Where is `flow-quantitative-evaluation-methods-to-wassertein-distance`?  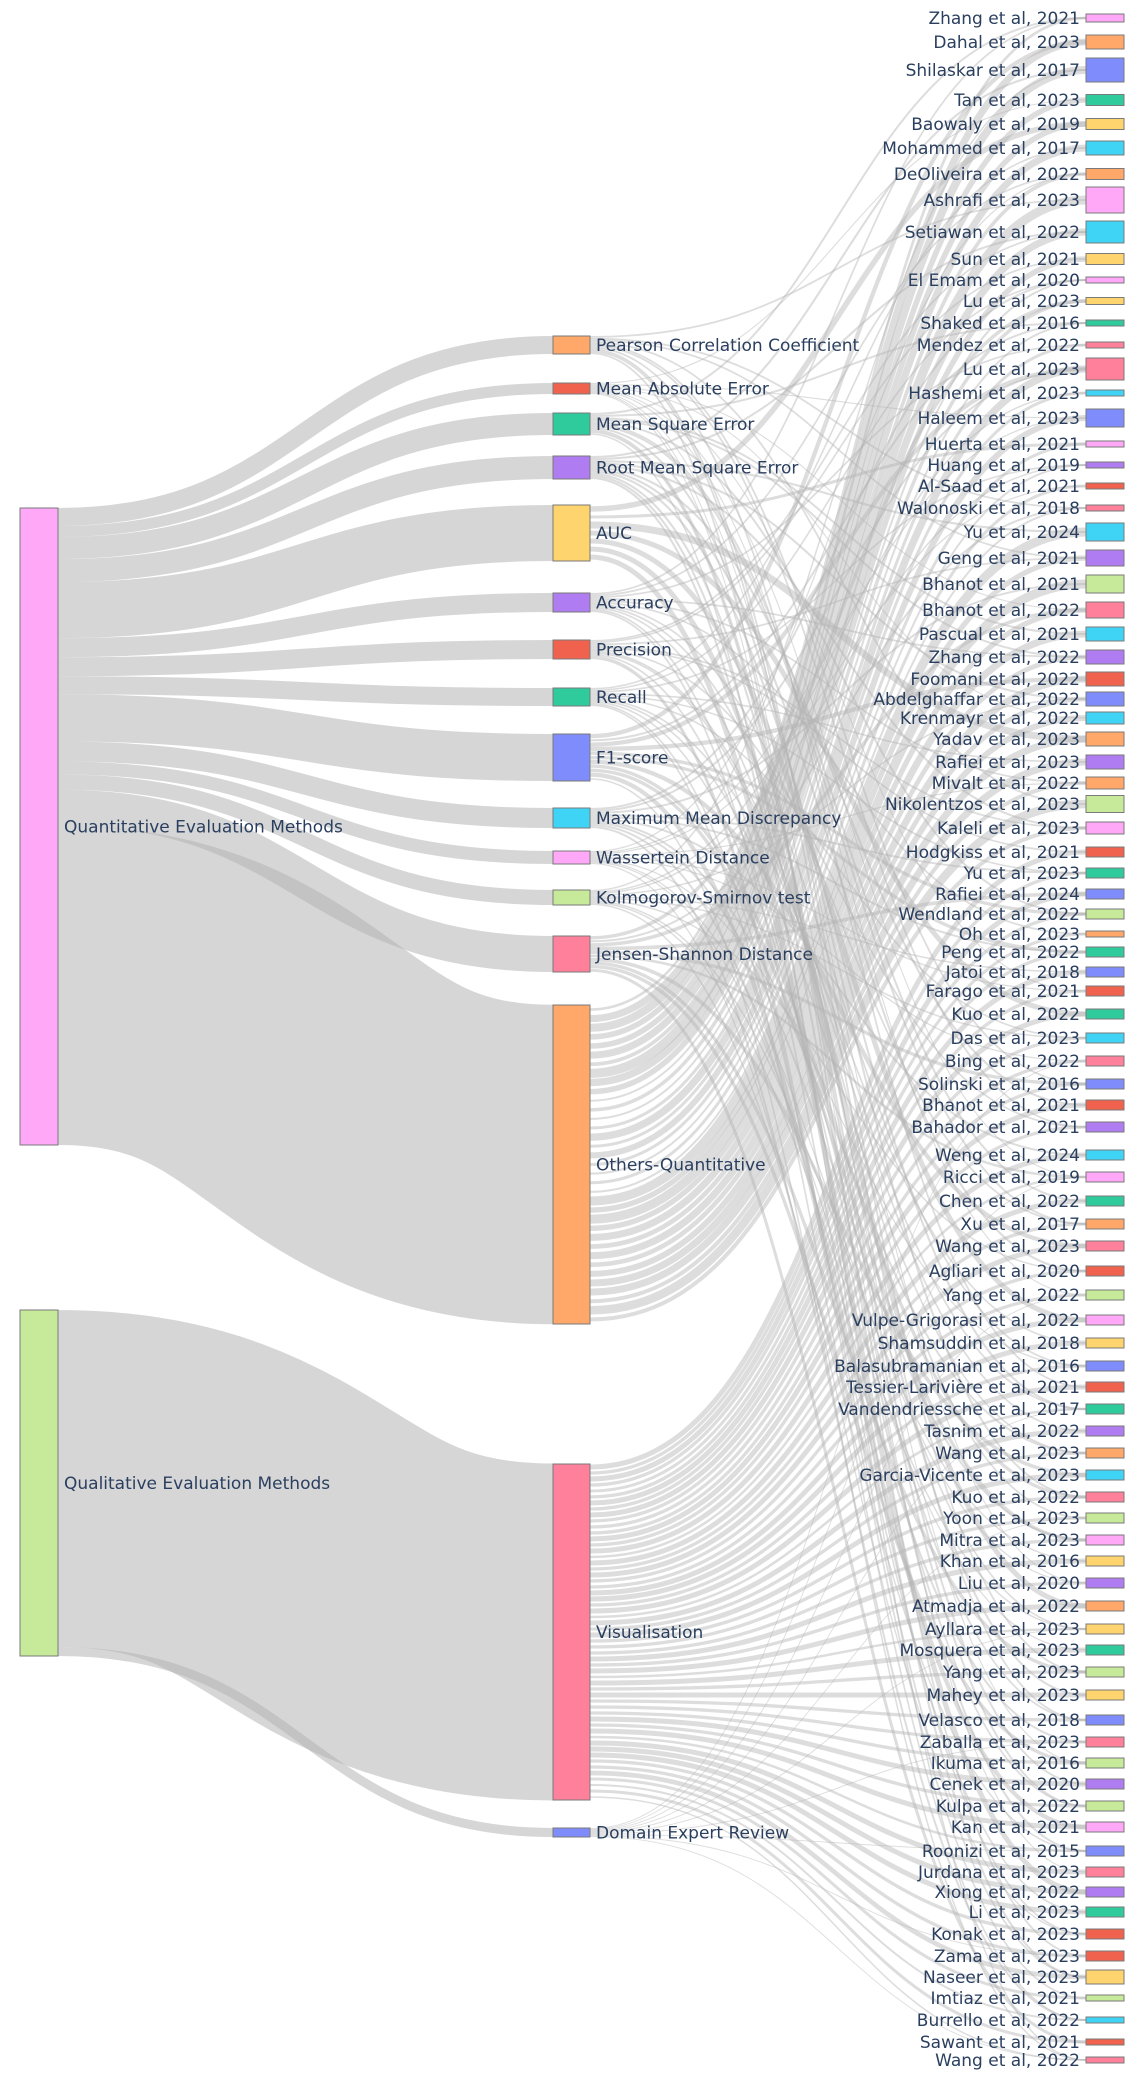 flow-quantitative-evaluation-methods-to-wassertein-distance is located at coordinates (305, 813).